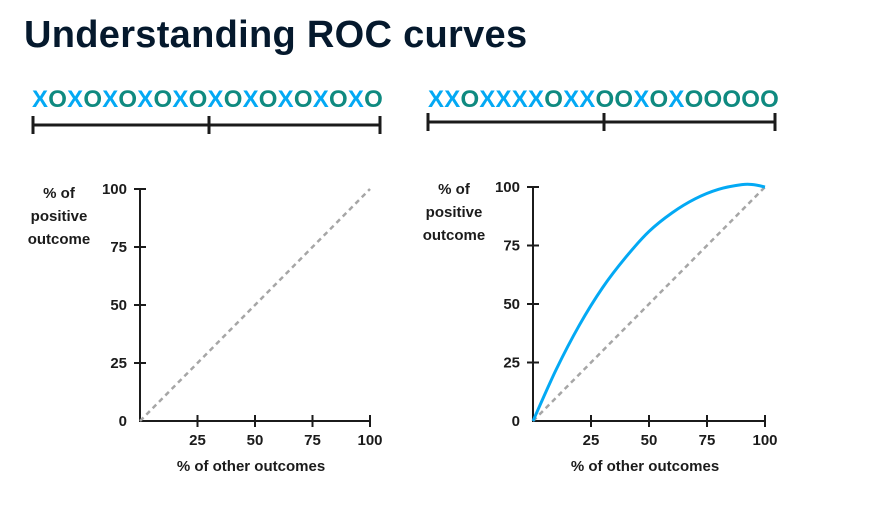 The image size is (881, 506). What do you see at coordinates (276, 35) in the screenshot?
I see `page-title: Understanding ROC curves` at bounding box center [276, 35].